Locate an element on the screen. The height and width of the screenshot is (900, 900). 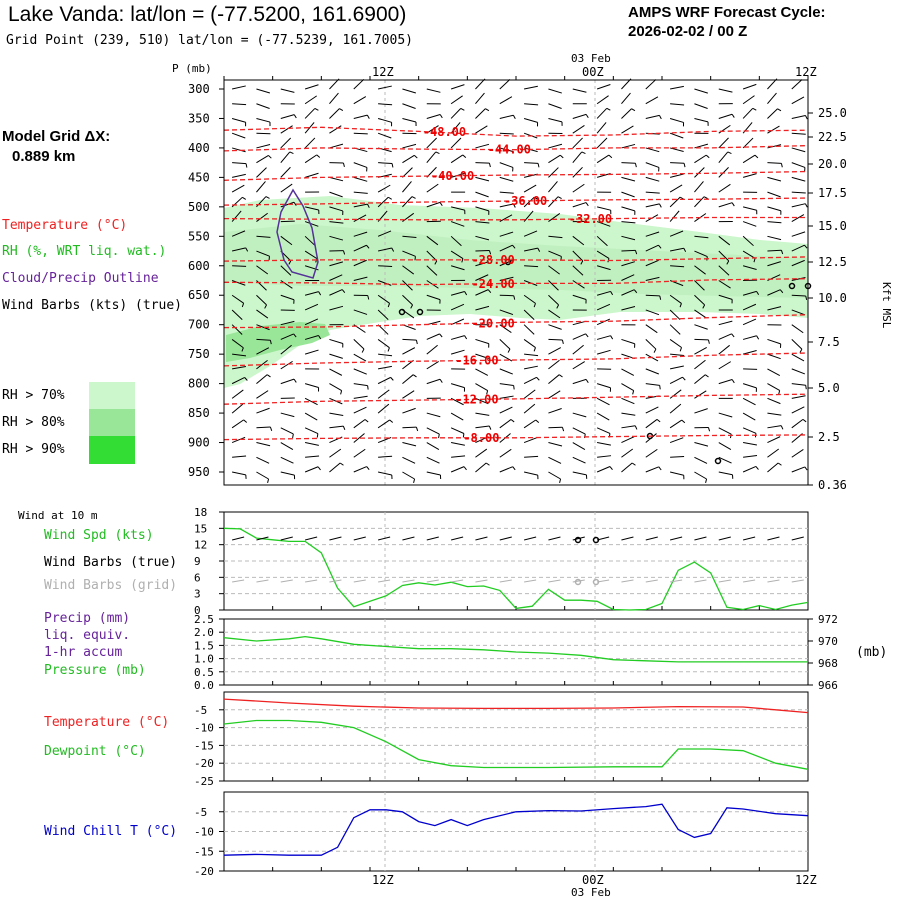
pressure-tick-label: 950 is located at coordinates (199, 472).